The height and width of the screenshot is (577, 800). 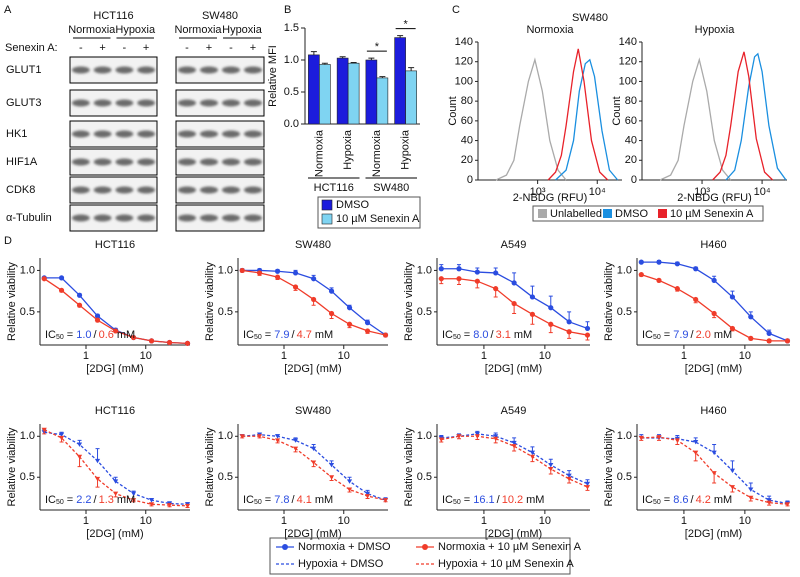 I want to click on y-tick-label: 20, so click(x=631, y=160).